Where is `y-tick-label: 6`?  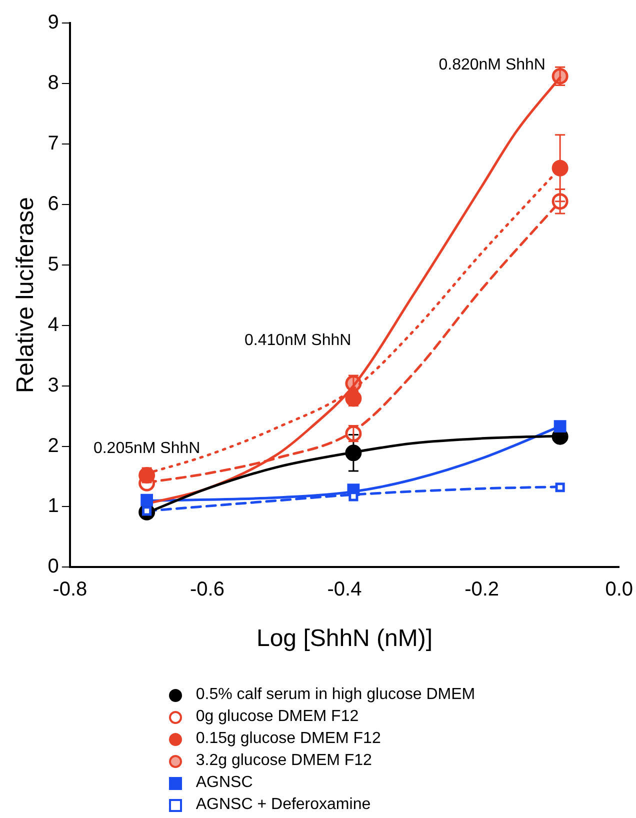
y-tick-label: 6 is located at coordinates (53, 203).